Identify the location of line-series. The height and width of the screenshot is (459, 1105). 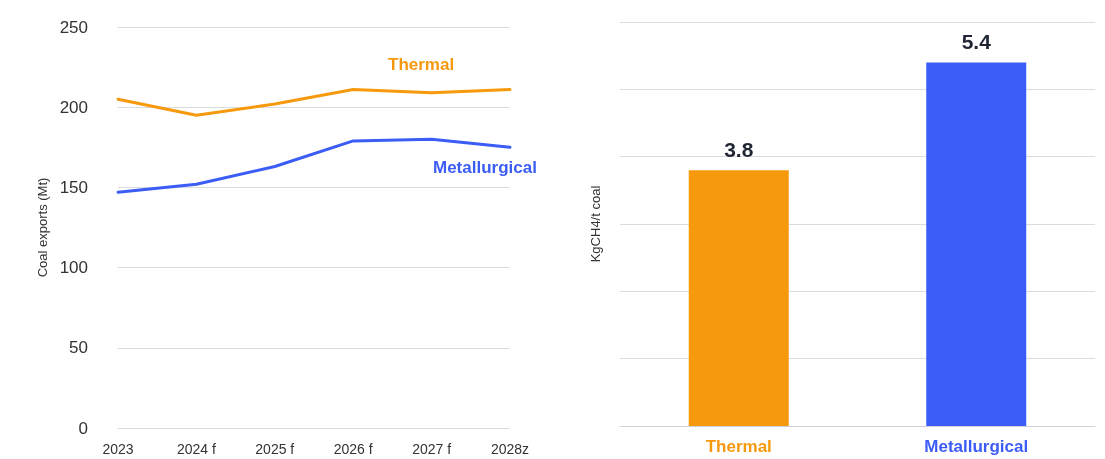
(314, 102).